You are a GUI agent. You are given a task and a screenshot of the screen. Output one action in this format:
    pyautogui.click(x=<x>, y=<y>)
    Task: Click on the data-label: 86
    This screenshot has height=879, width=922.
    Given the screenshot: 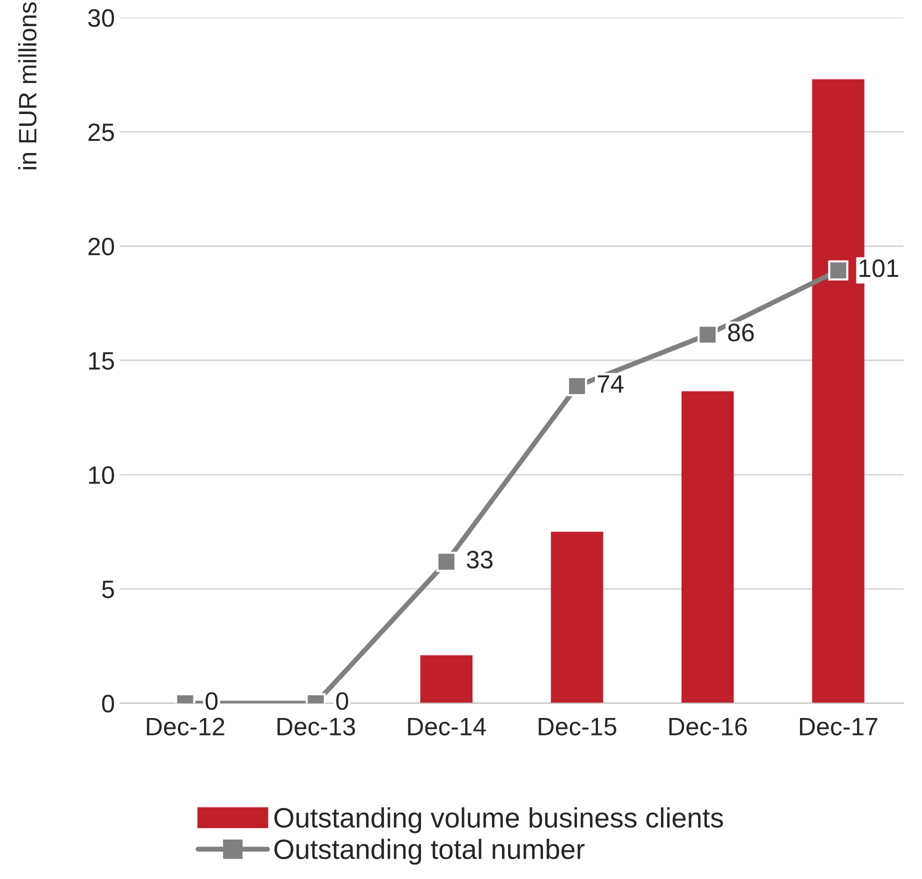 What is the action you would take?
    pyautogui.click(x=741, y=333)
    